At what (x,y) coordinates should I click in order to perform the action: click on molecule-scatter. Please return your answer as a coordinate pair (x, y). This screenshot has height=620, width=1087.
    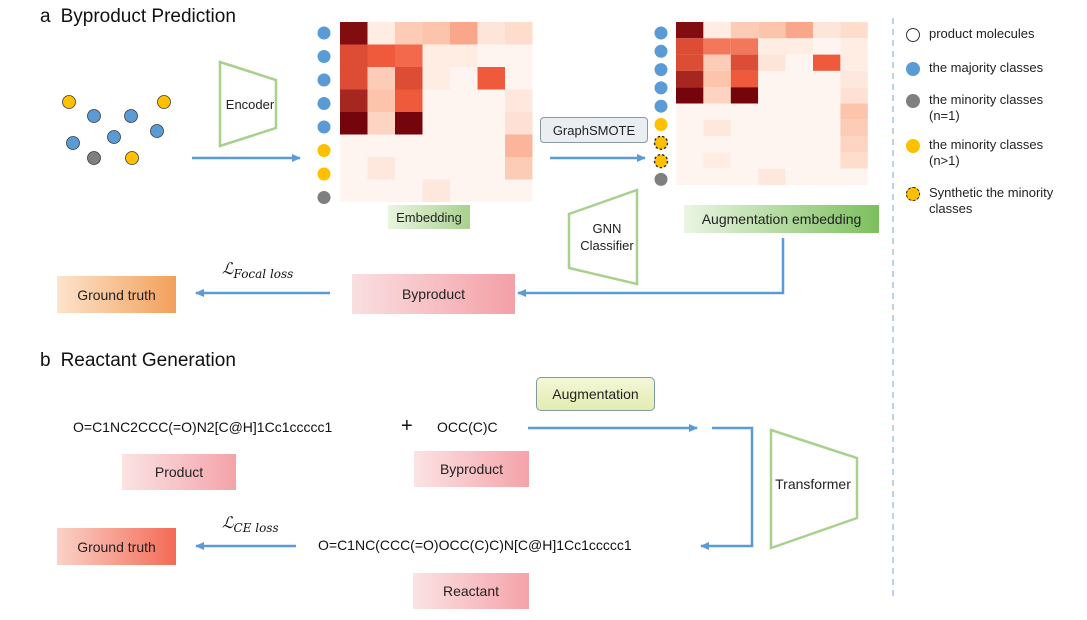
    Looking at the image, I should click on (116, 130).